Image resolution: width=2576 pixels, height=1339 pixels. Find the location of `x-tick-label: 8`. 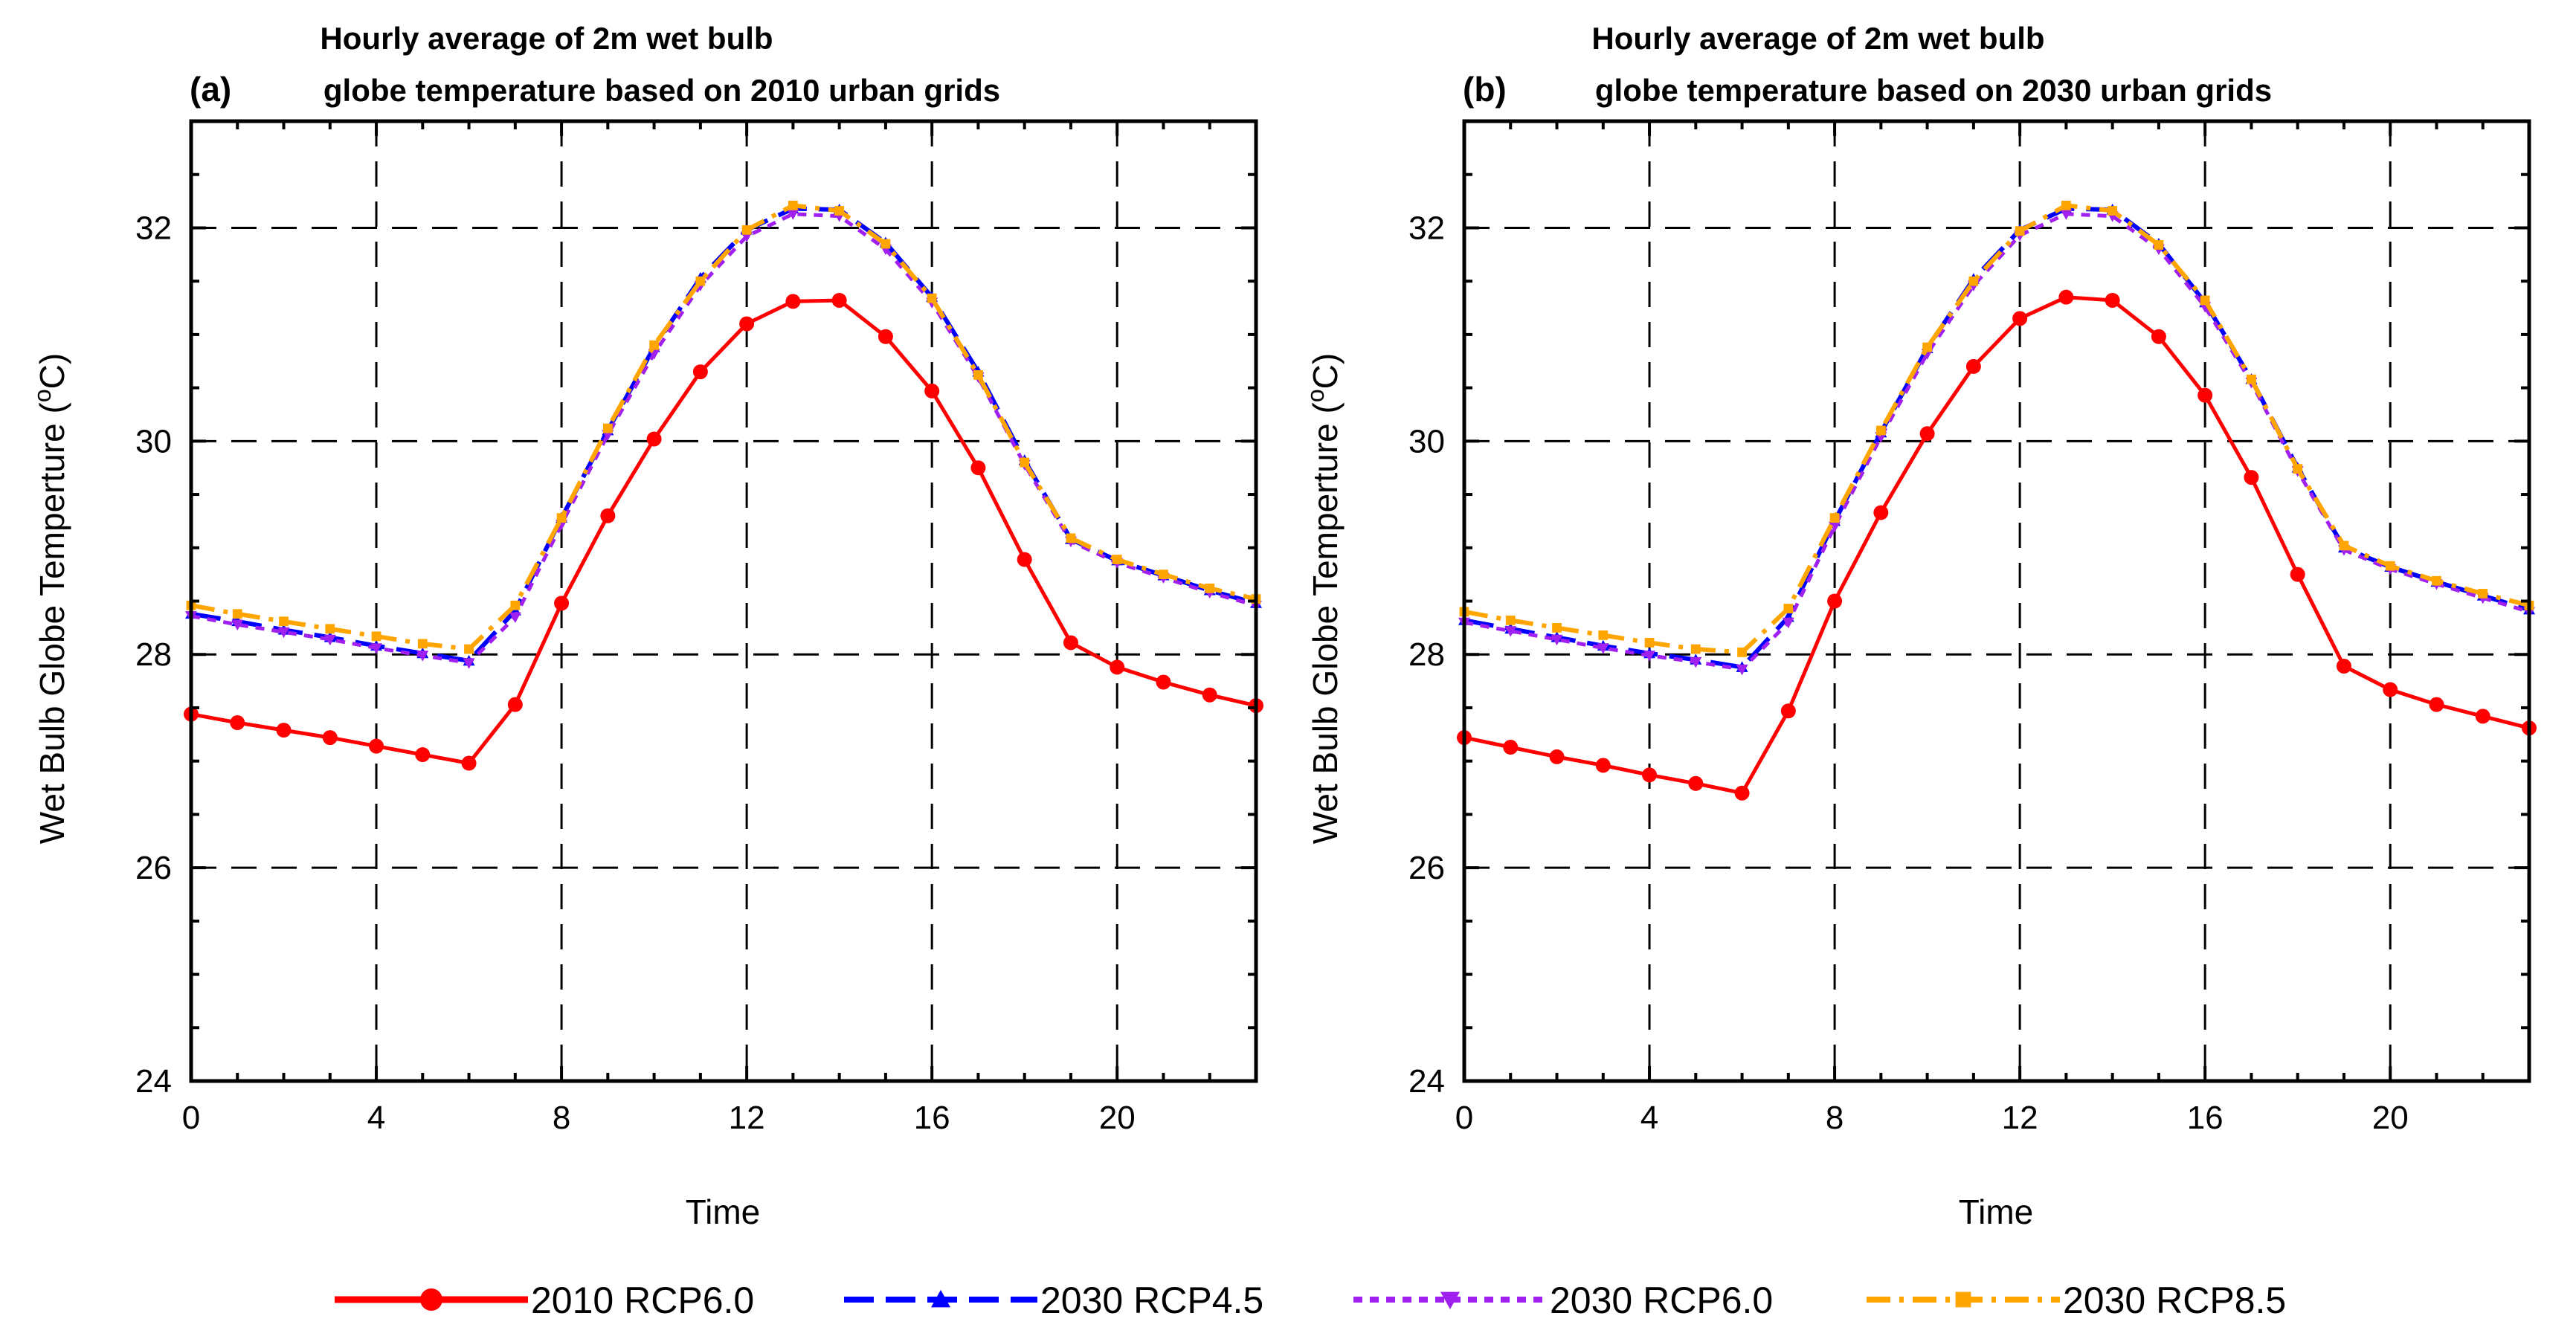

x-tick-label: 8 is located at coordinates (1835, 1118).